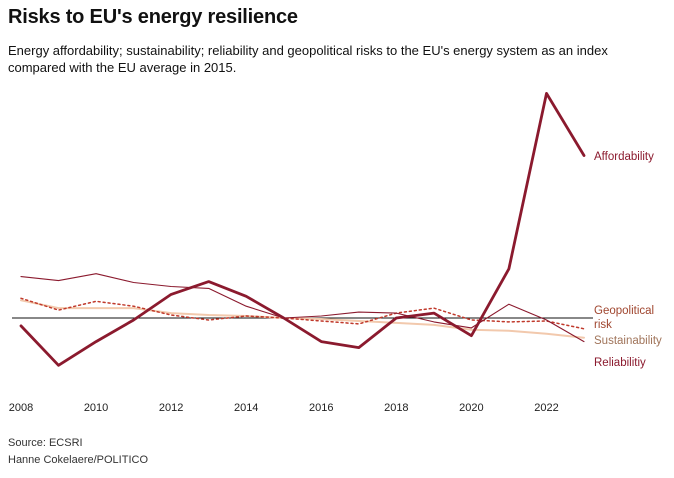 Image resolution: width=674 pixels, height=478 pixels. What do you see at coordinates (78, 460) in the screenshot?
I see `credit-note: Hanne Cokelaere/POLITICO` at bounding box center [78, 460].